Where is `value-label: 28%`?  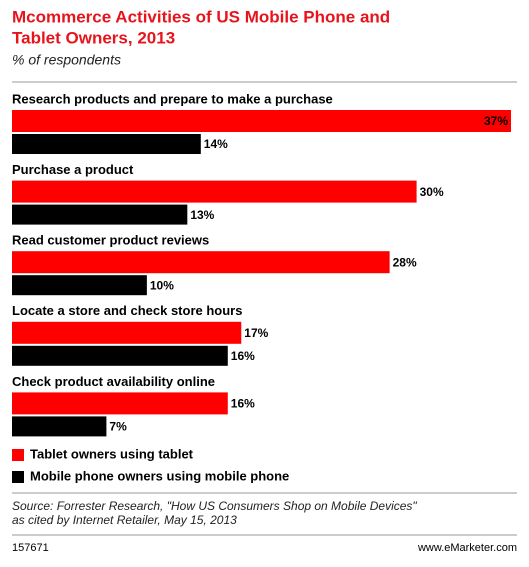
value-label: 28% is located at coordinates (405, 262).